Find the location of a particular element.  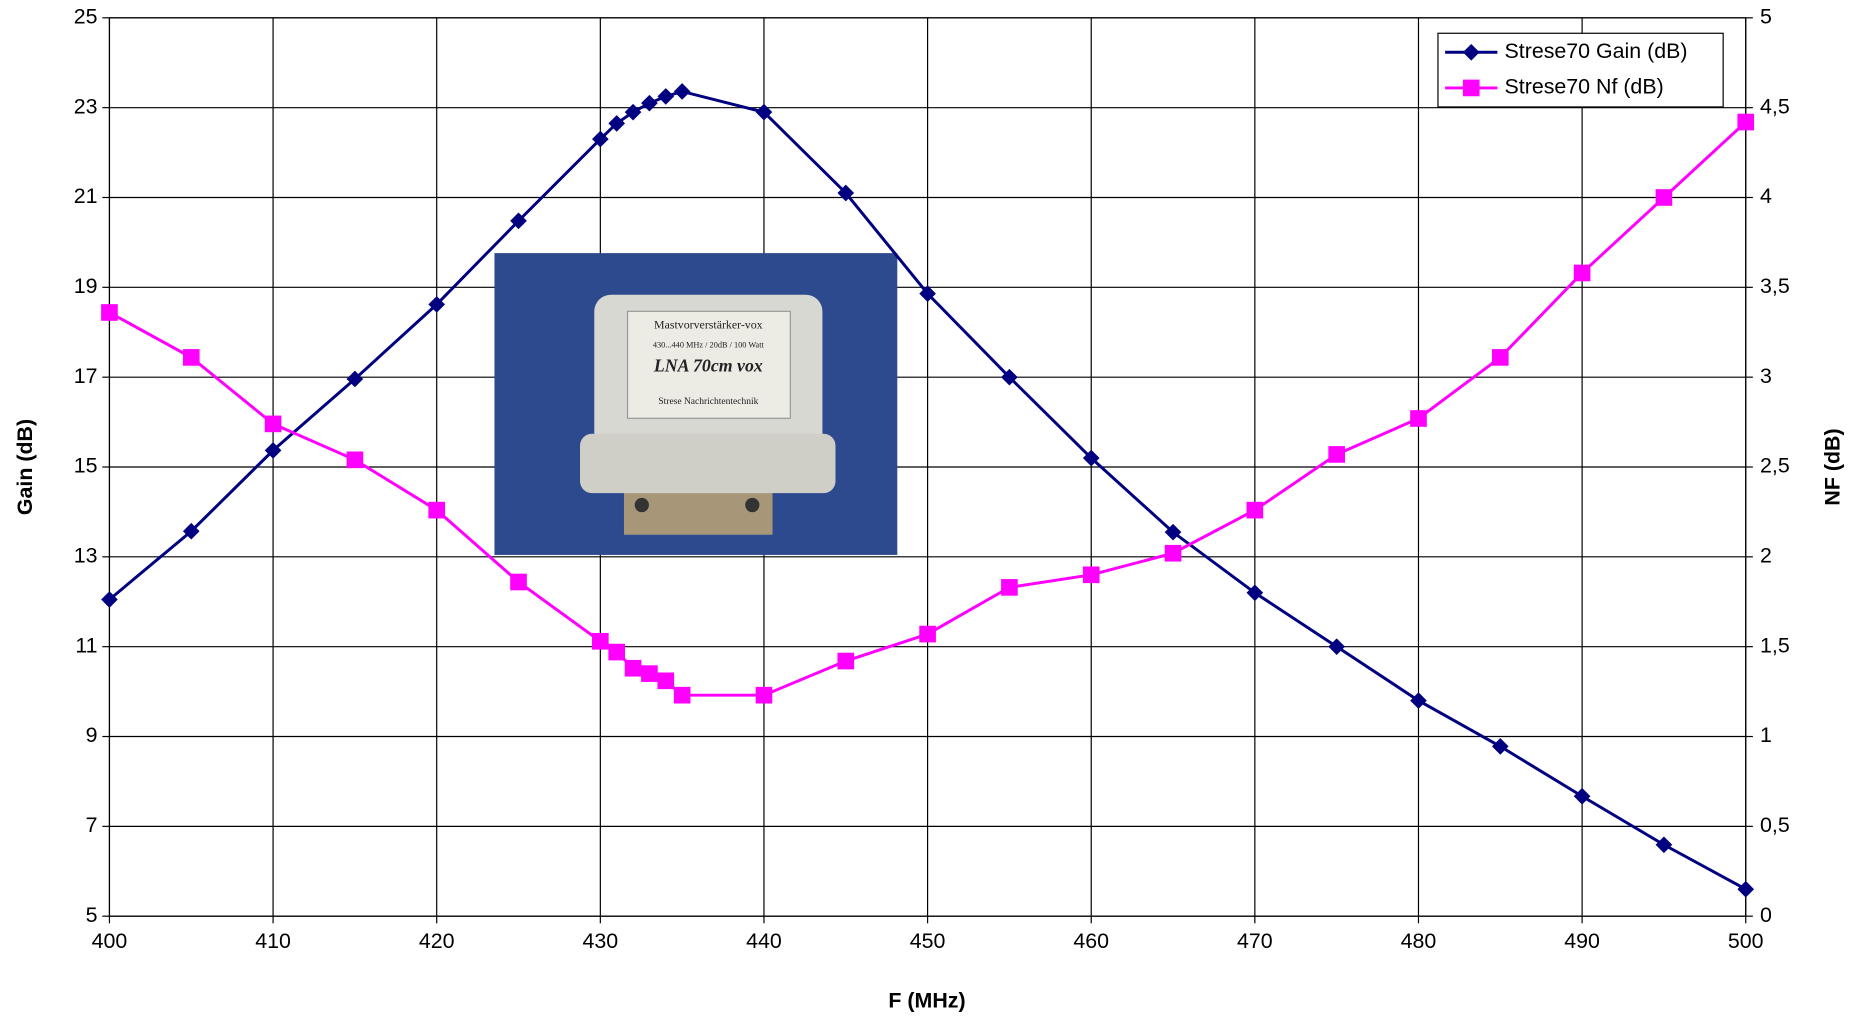

y2-tick-label: 4,5 is located at coordinates (1775, 106).